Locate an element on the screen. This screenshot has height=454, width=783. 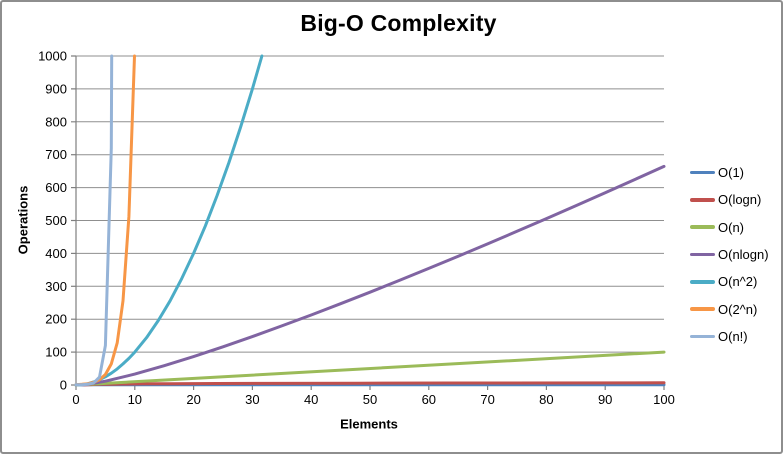
x-tick-label: 30 is located at coordinates (252, 399).